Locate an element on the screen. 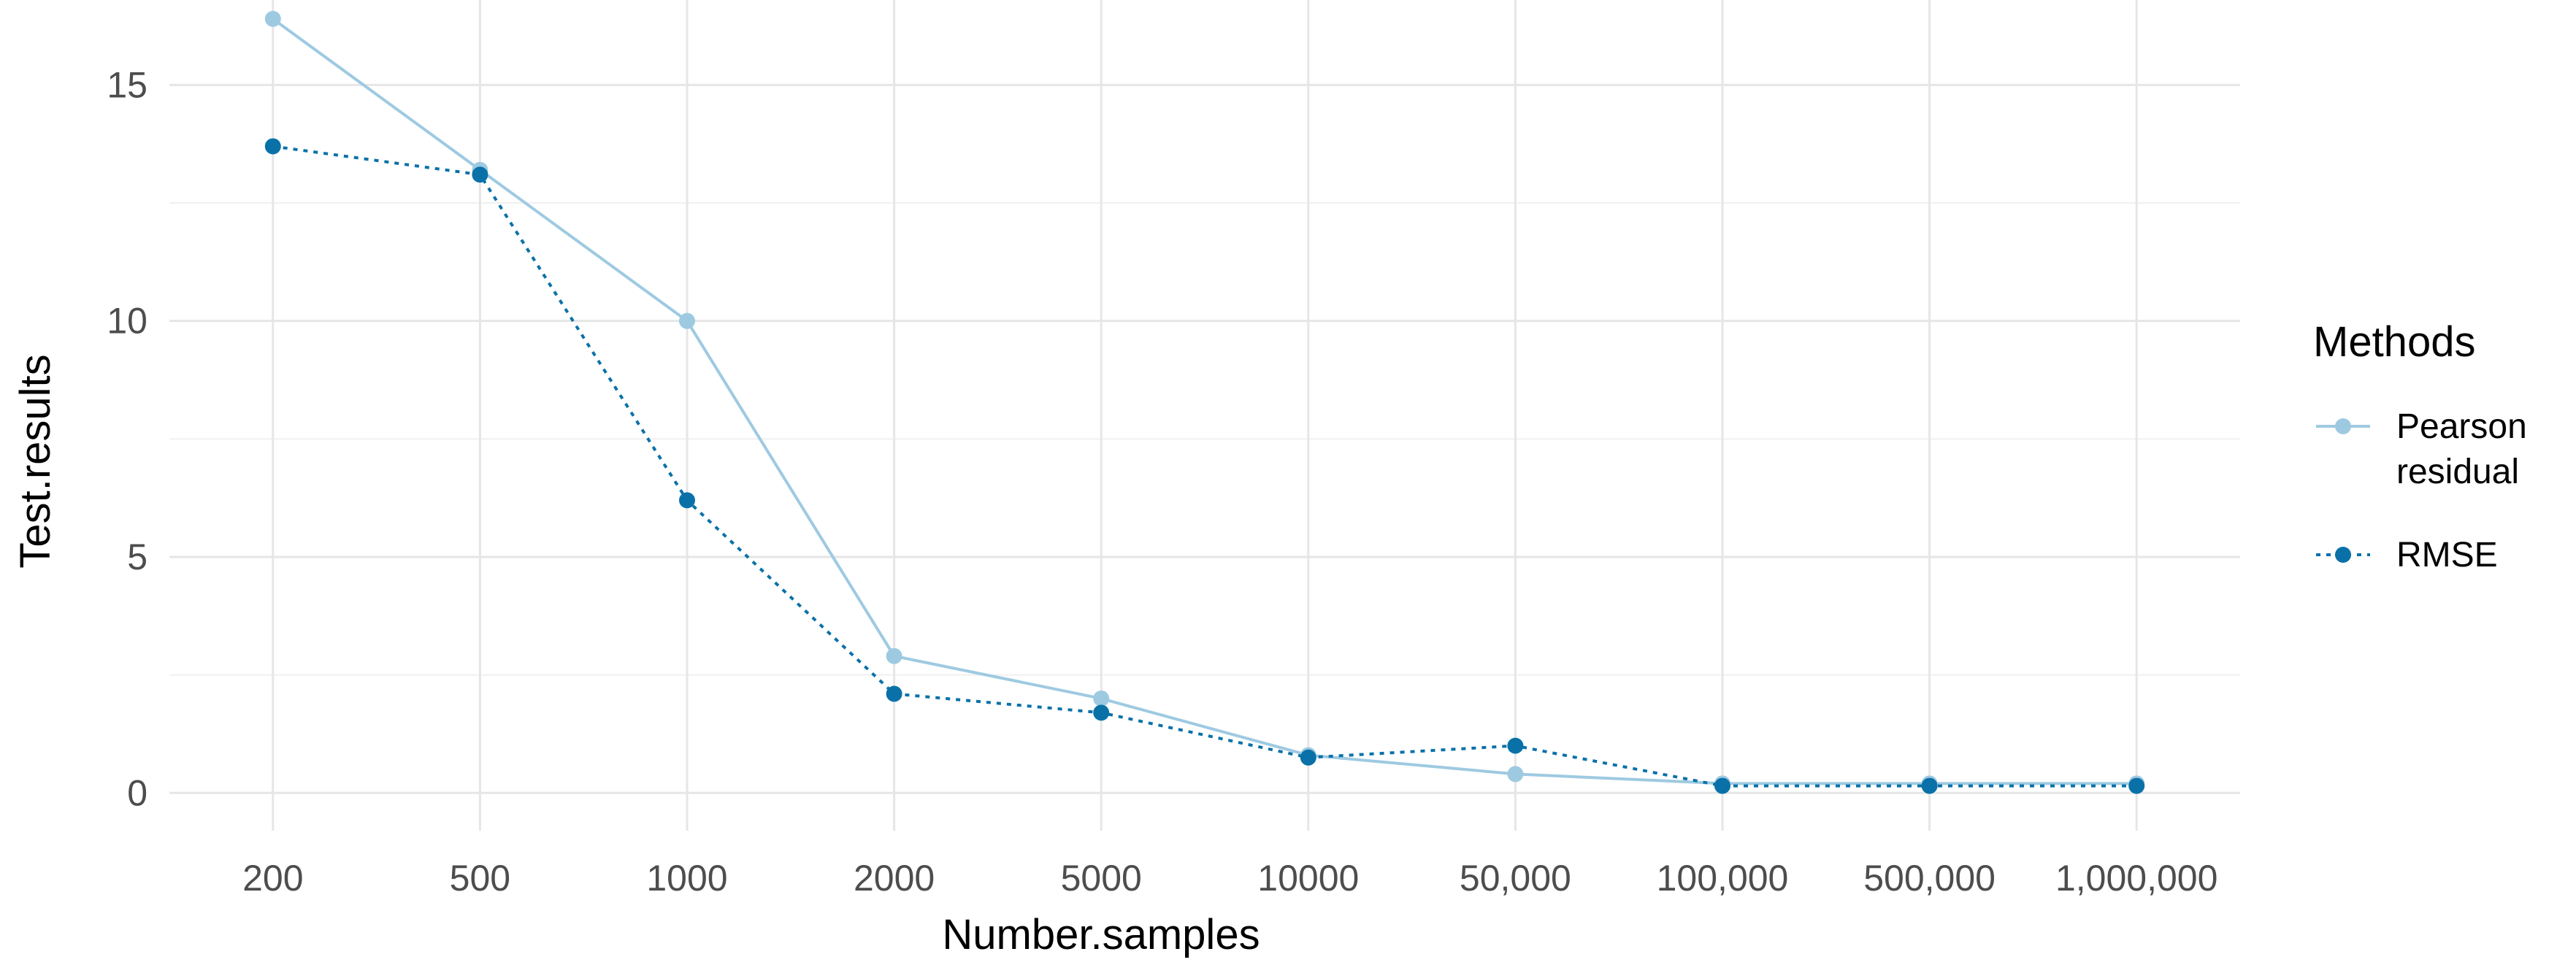 Image resolution: width=2576 pixels, height=965 pixels. x-tick-label: 5000 is located at coordinates (1101, 879).